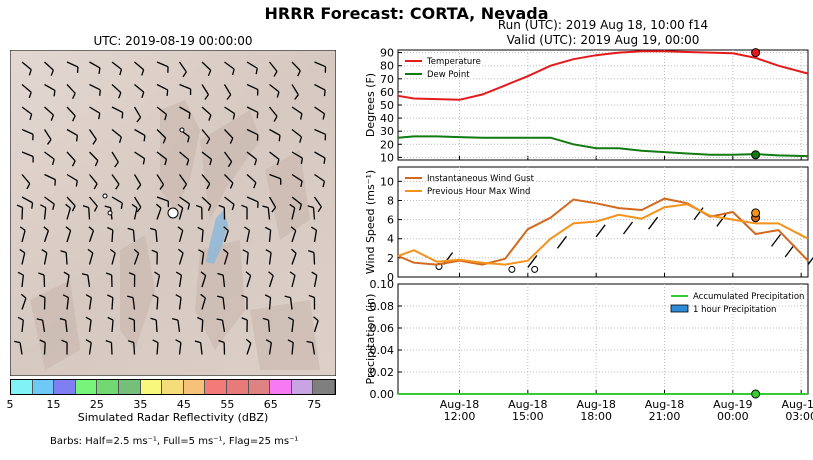 Image resolution: width=813 pixels, height=460 pixels. Describe the element at coordinates (382, 372) in the screenshot. I see `y-tick-label: 0.02` at that location.